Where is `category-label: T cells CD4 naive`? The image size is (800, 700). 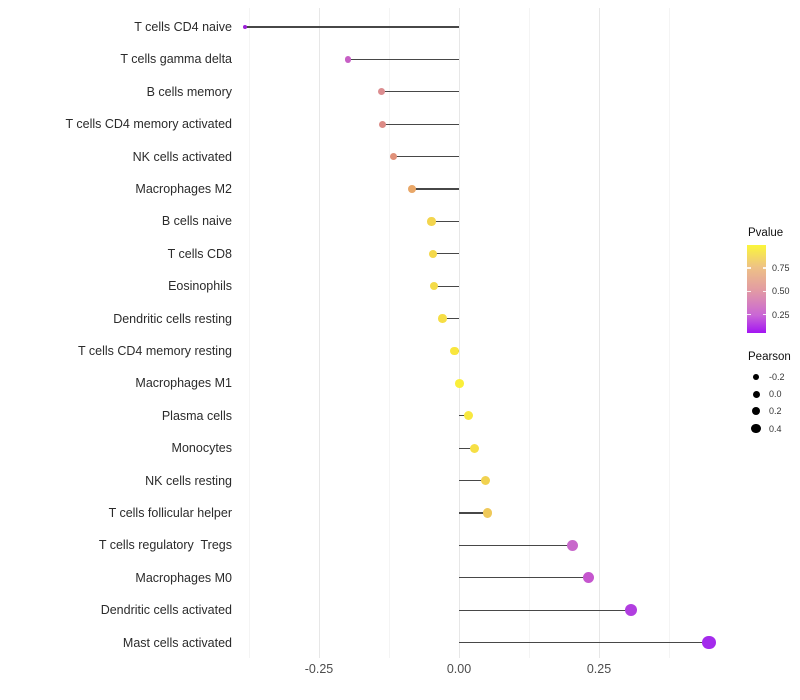
category-label: T cells CD4 naive is located at coordinates (183, 27).